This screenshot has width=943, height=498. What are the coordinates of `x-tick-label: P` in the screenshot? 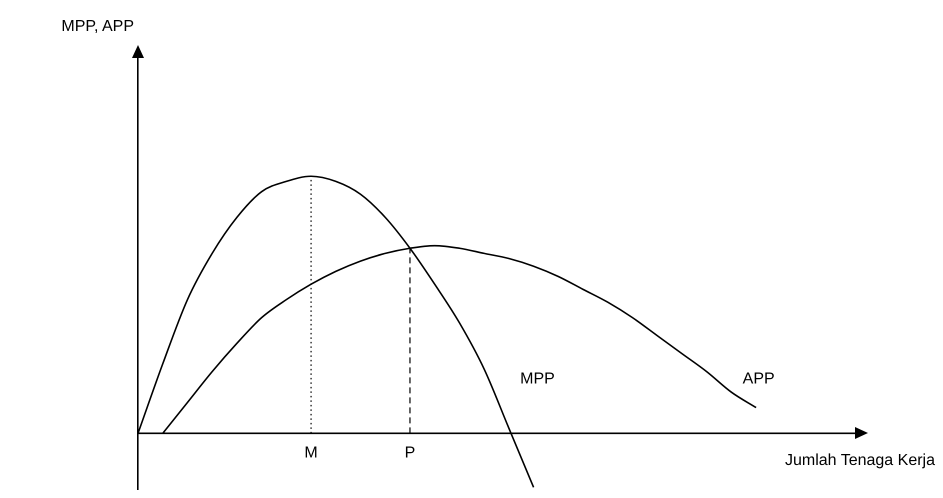 It's located at (410, 453).